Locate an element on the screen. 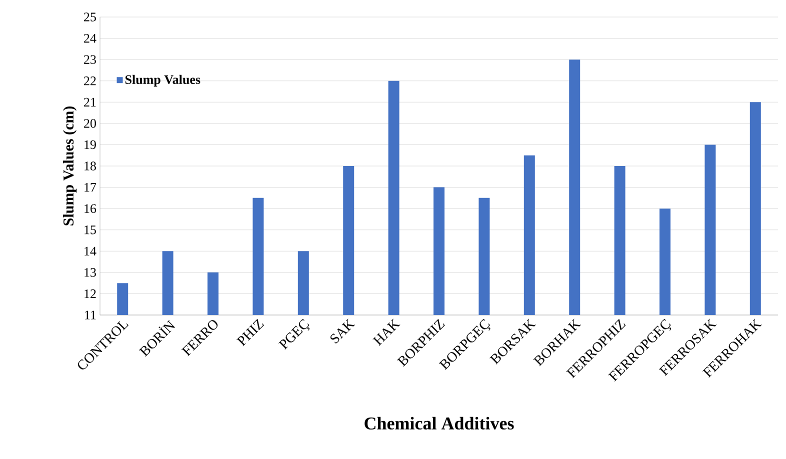 The image size is (786, 459). y-axis-title: Slump Values (cm) is located at coordinates (70, 166).